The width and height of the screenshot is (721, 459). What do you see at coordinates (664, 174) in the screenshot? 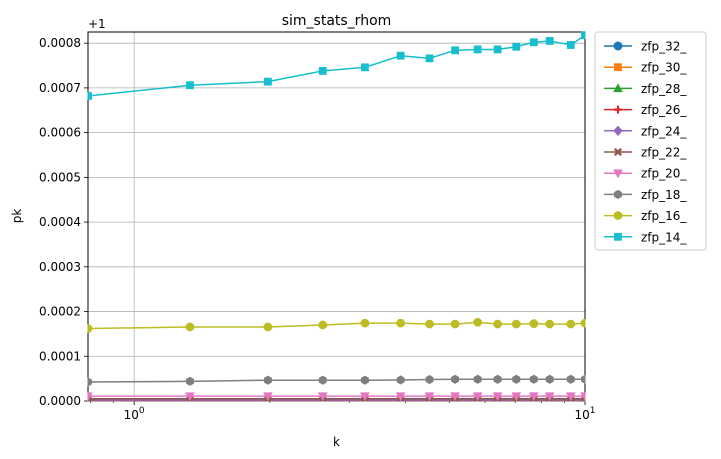
I see `legend-label: zfp_20_` at bounding box center [664, 174].